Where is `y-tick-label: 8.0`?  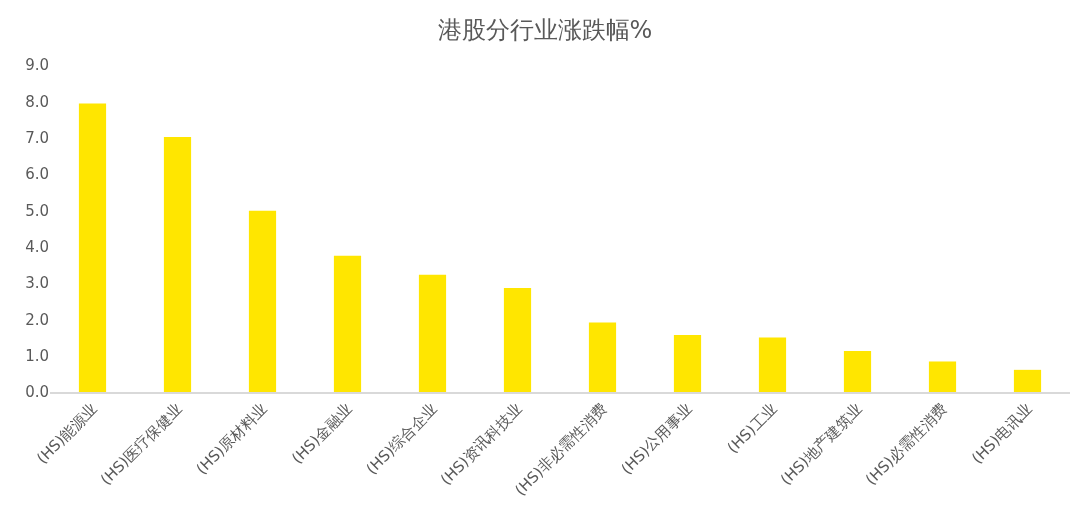
y-tick-label: 8.0 is located at coordinates (37, 101).